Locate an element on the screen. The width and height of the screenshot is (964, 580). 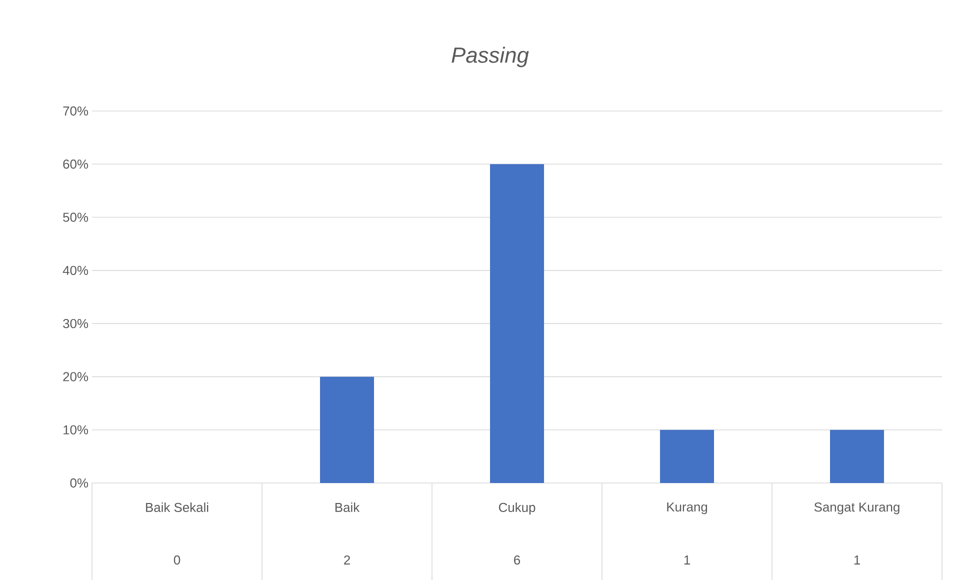
y-tick-label: 50% is located at coordinates (75, 217).